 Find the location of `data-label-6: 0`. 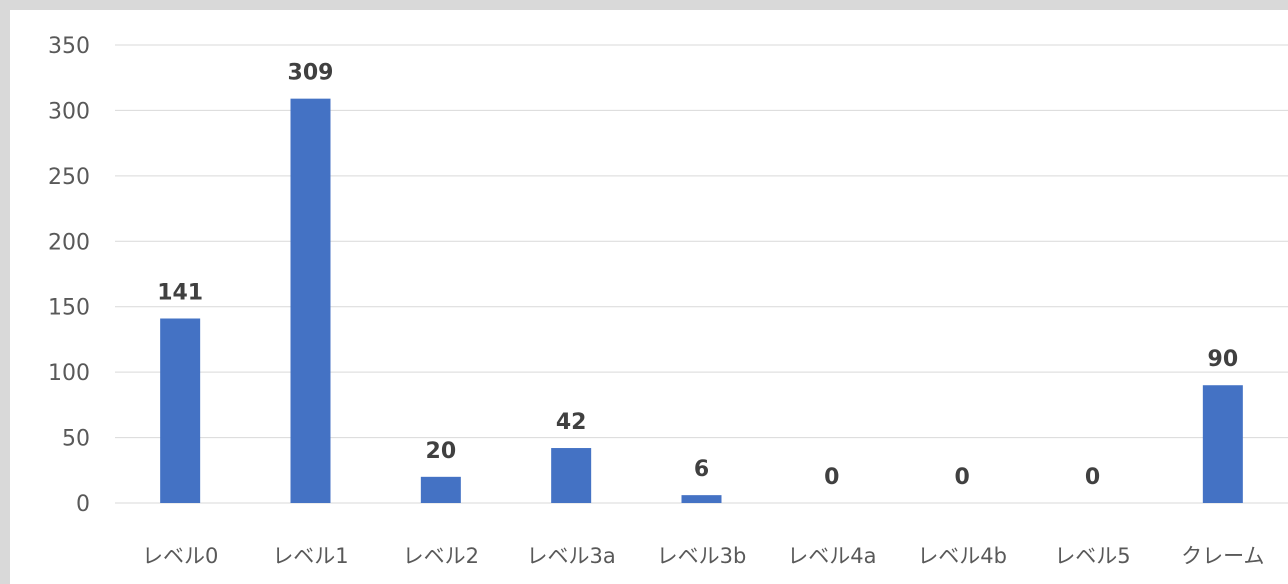

data-label-6: 0 is located at coordinates (962, 477).